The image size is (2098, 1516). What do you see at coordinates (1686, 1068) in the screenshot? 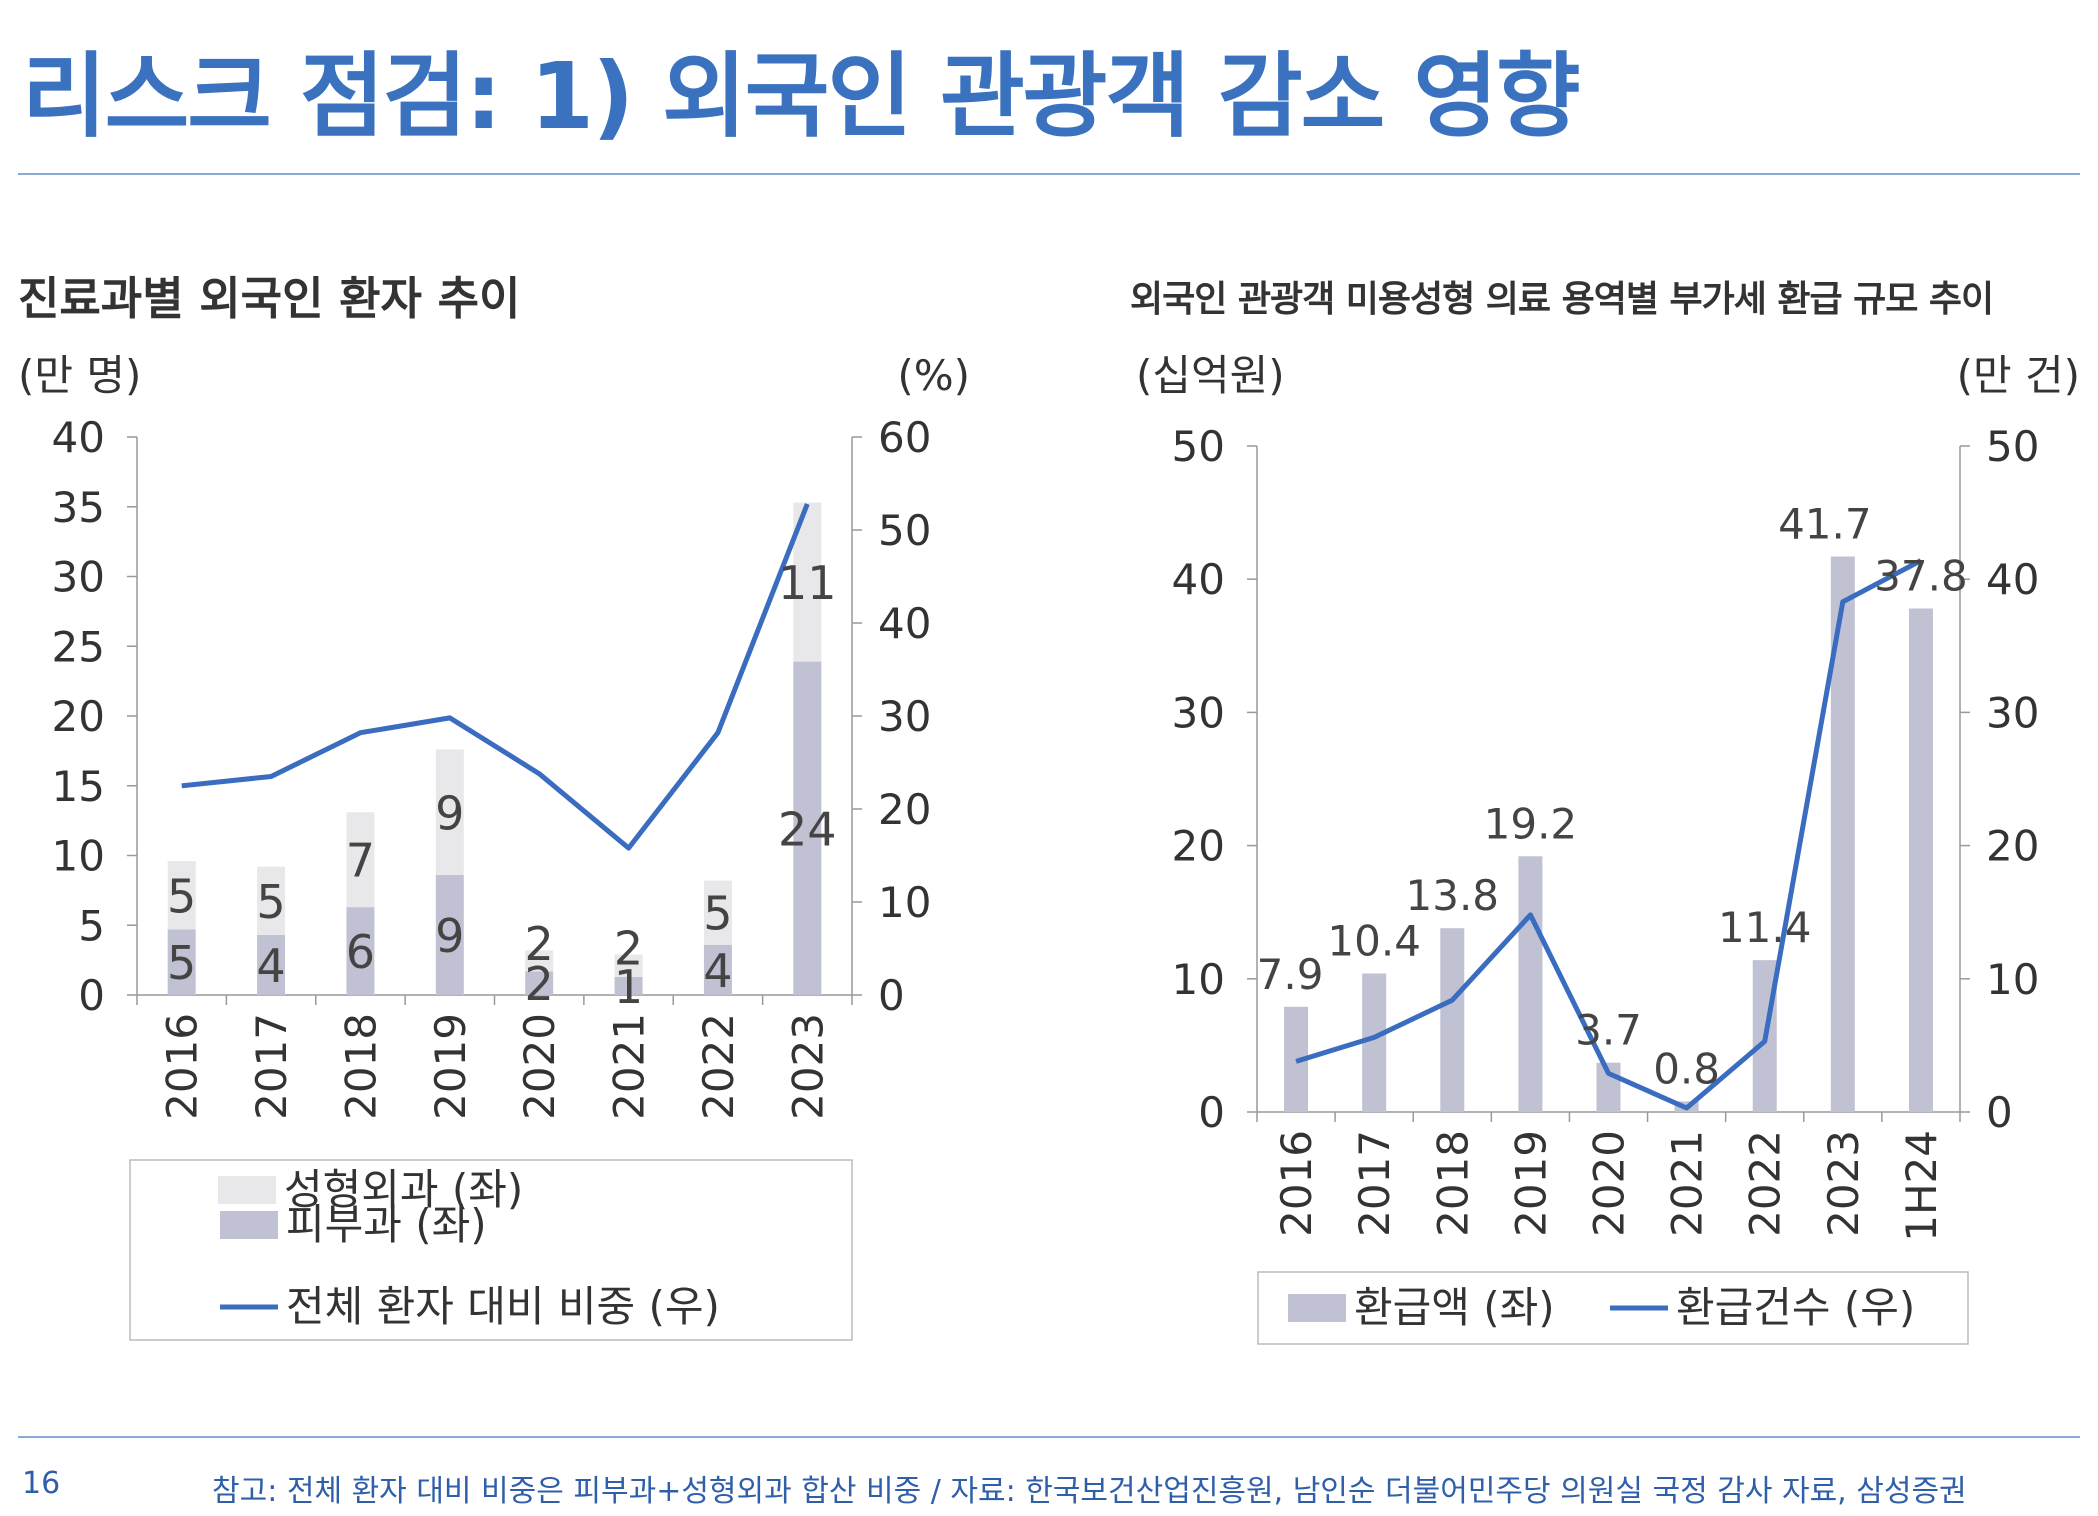
I see `chart2-label-refund-amount: 0.8` at bounding box center [1686, 1068].